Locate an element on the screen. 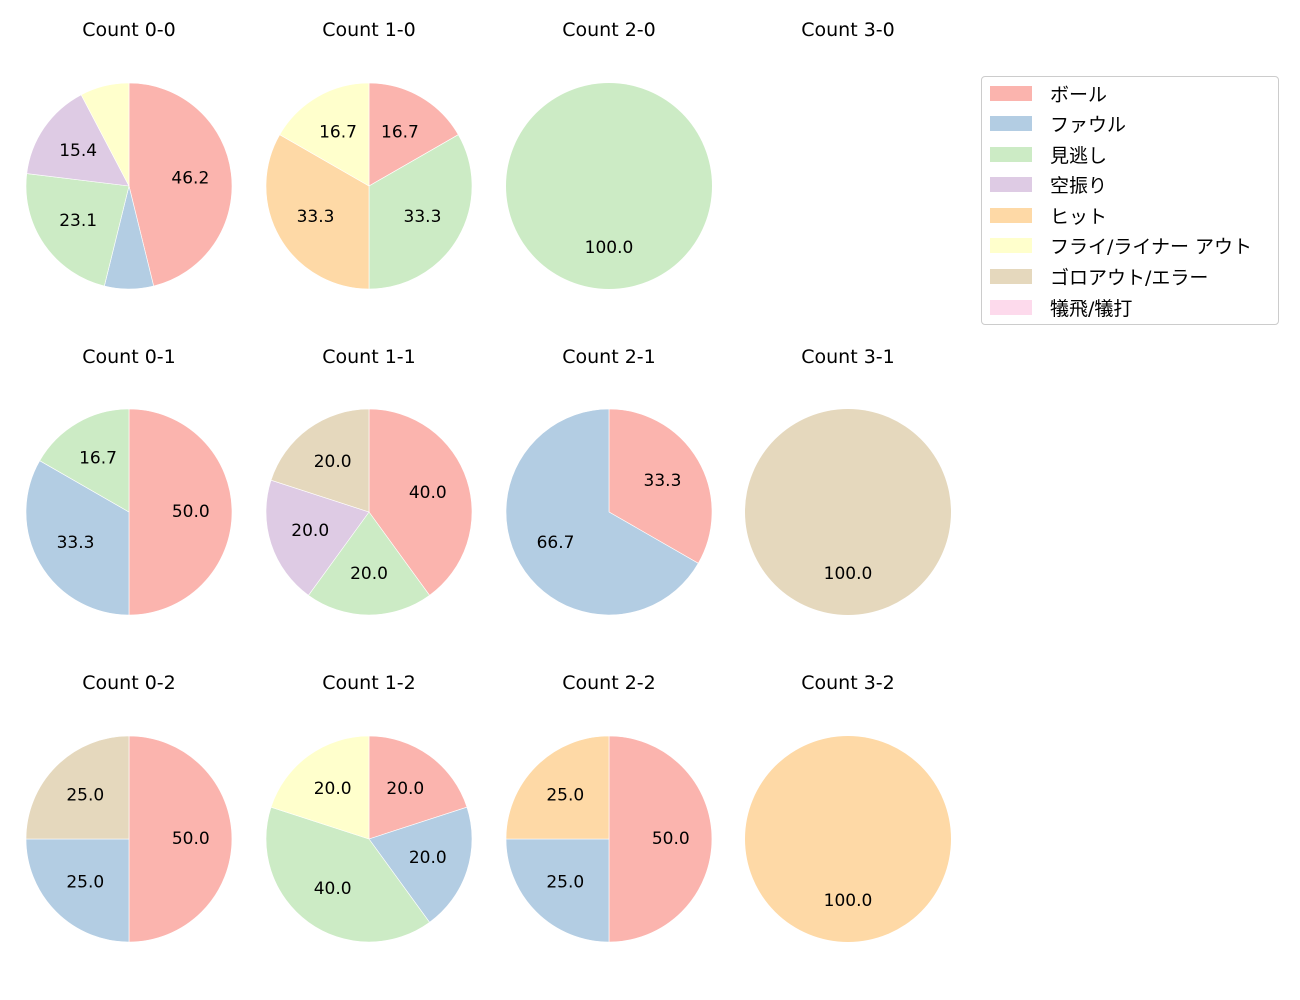  pie-count-1-0: Count 1-0 16.7 33.3 33.3 16.7 is located at coordinates (369, 154).